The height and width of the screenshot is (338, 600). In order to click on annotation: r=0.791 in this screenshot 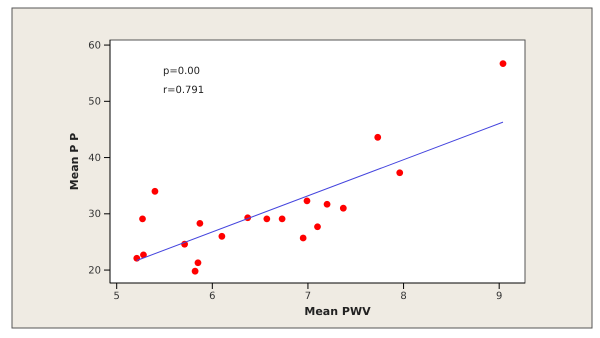, I will do `click(183, 90)`.